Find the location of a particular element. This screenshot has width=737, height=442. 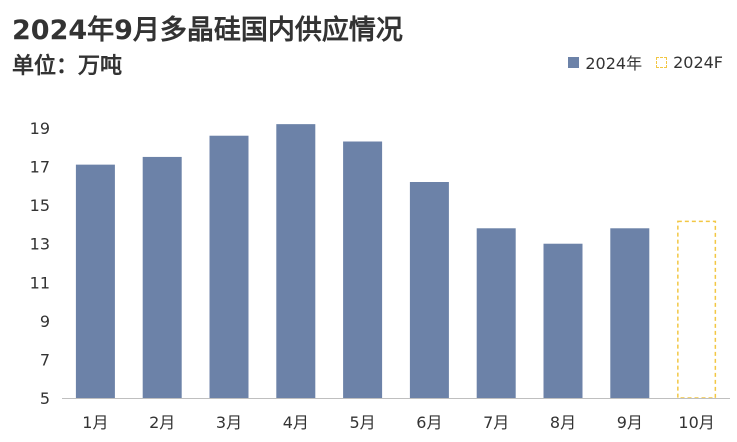

legend-label-actual: 2024年 is located at coordinates (614, 63).